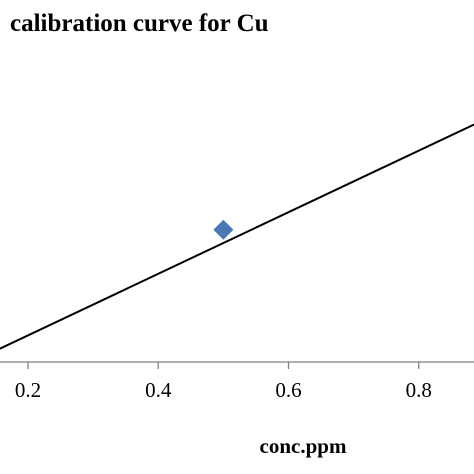 This screenshot has width=474, height=474. Describe the element at coordinates (158, 390) in the screenshot. I see `x-tick-label: 0.4` at that location.